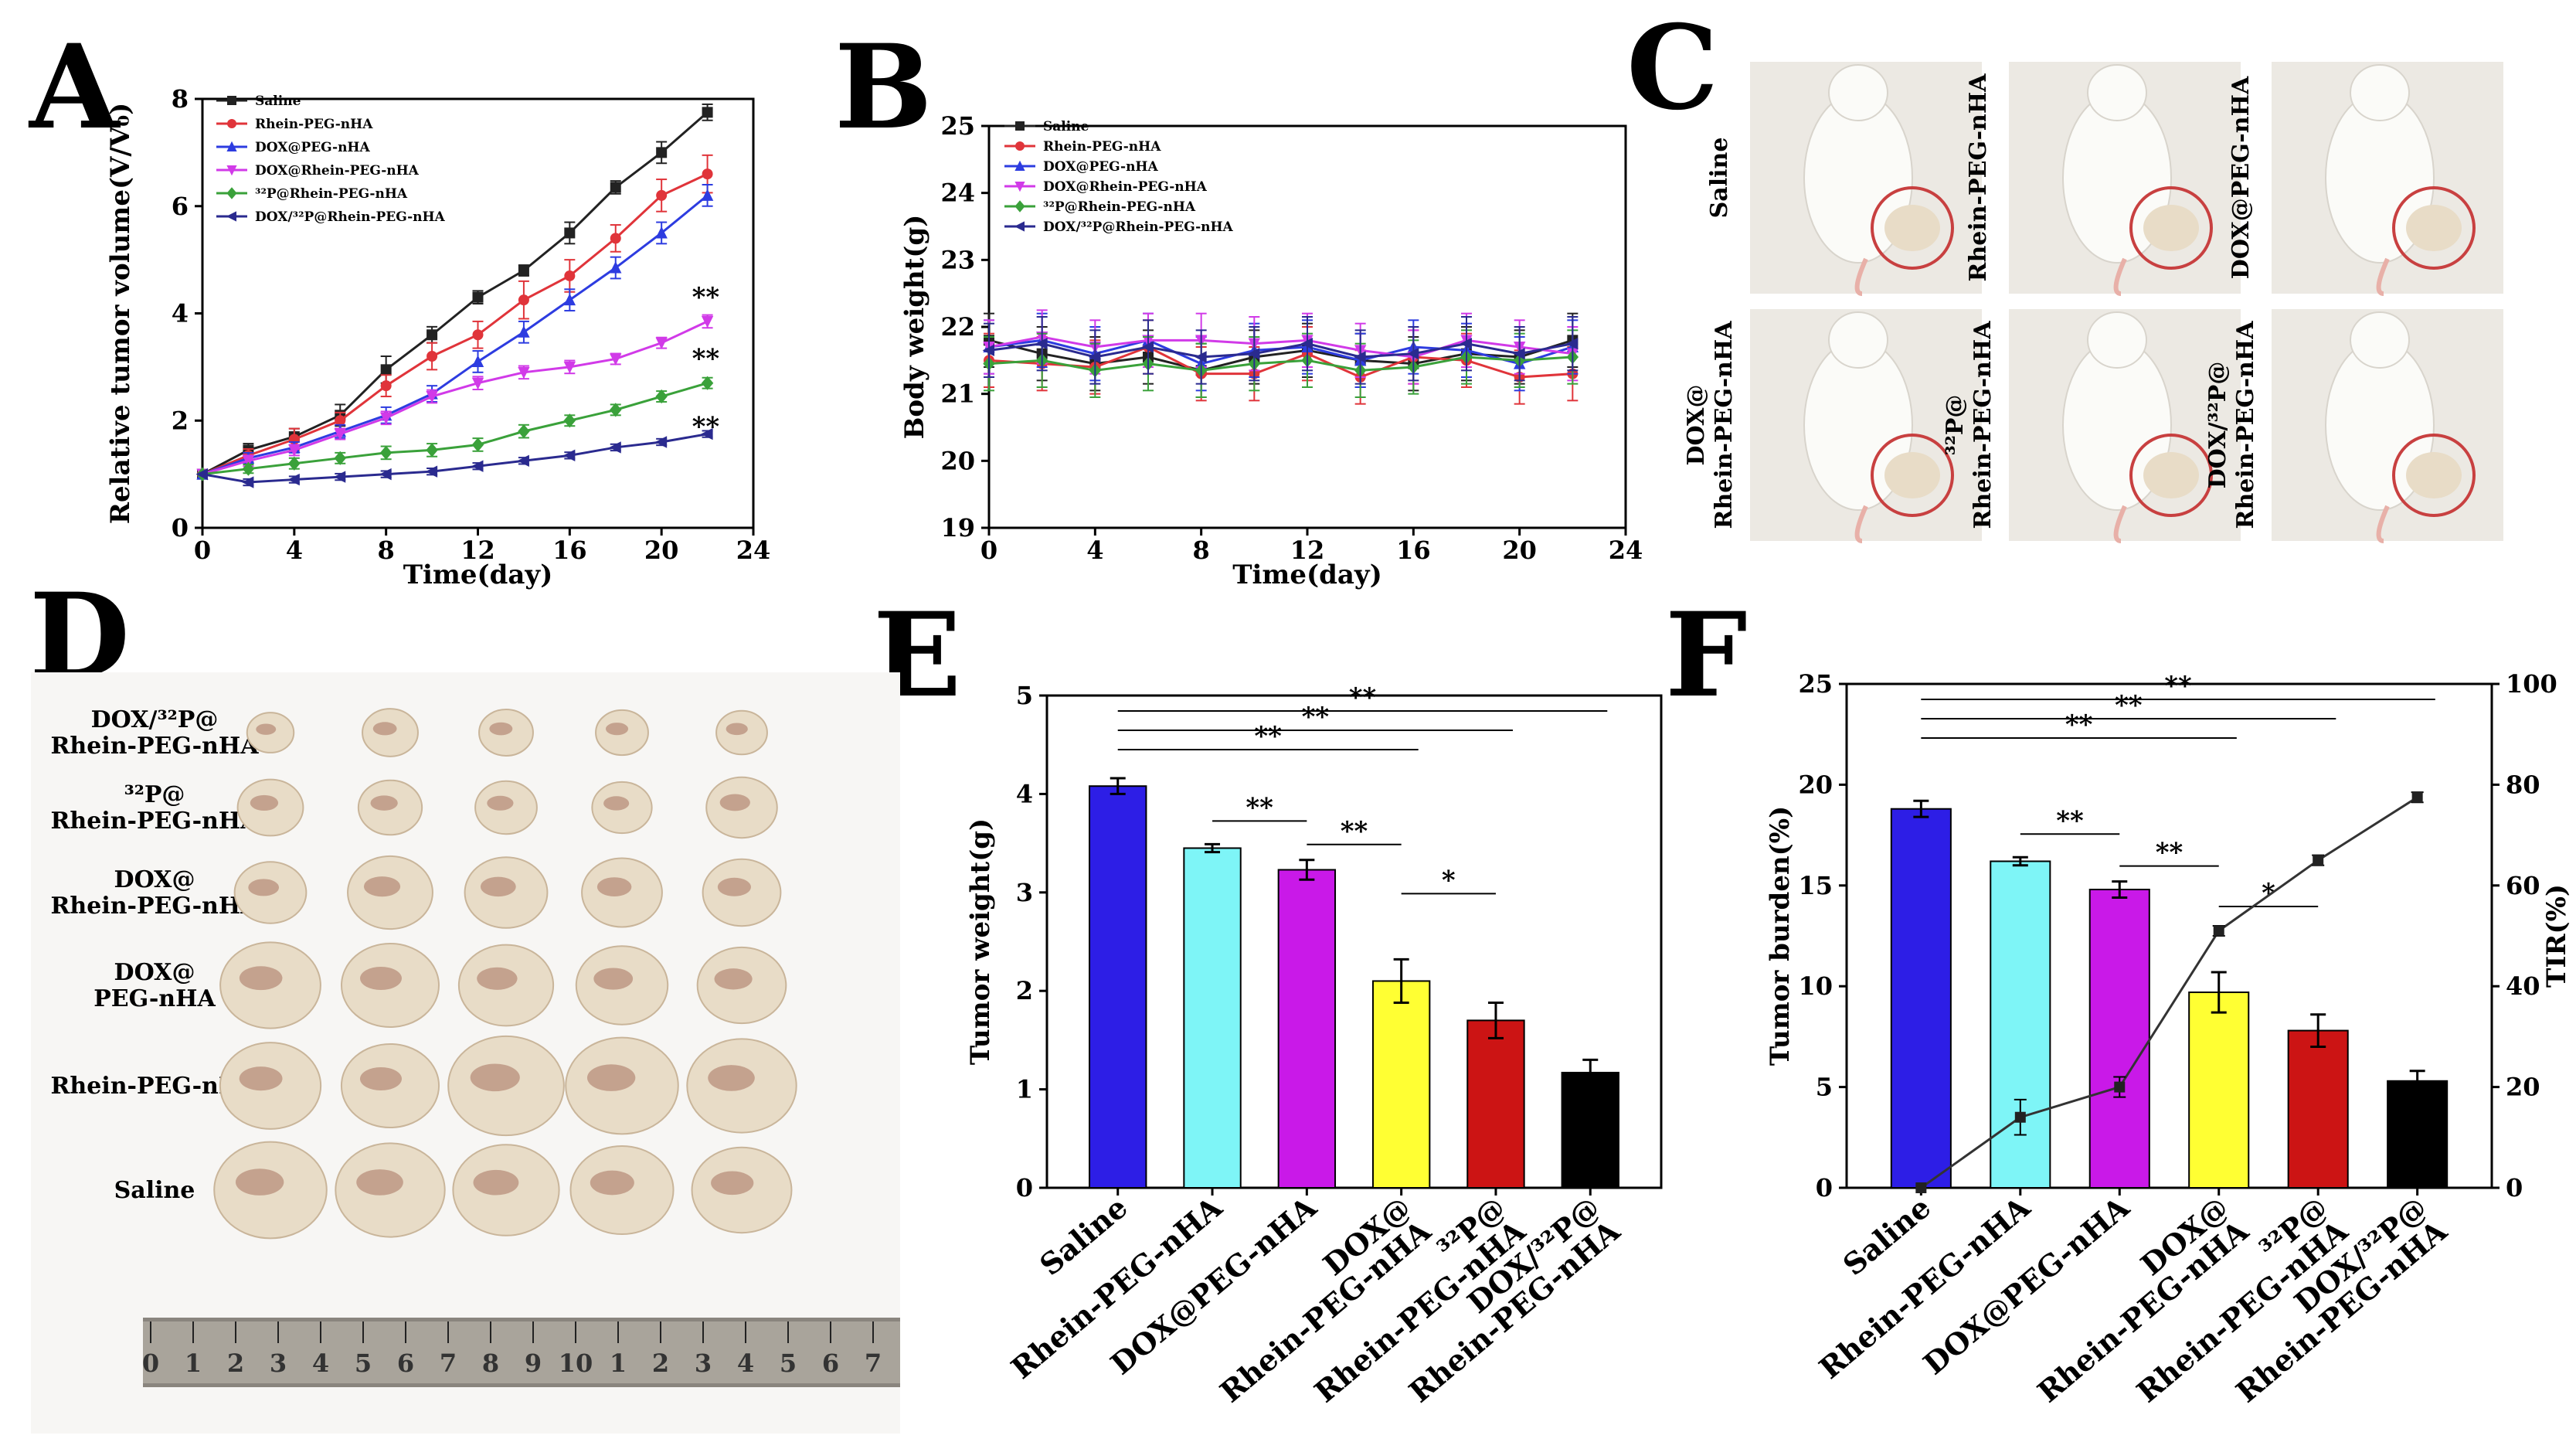 The height and width of the screenshot is (1449, 2576). Describe the element at coordinates (2531, 684) in the screenshot. I see `y2-tick-label: 100` at that location.